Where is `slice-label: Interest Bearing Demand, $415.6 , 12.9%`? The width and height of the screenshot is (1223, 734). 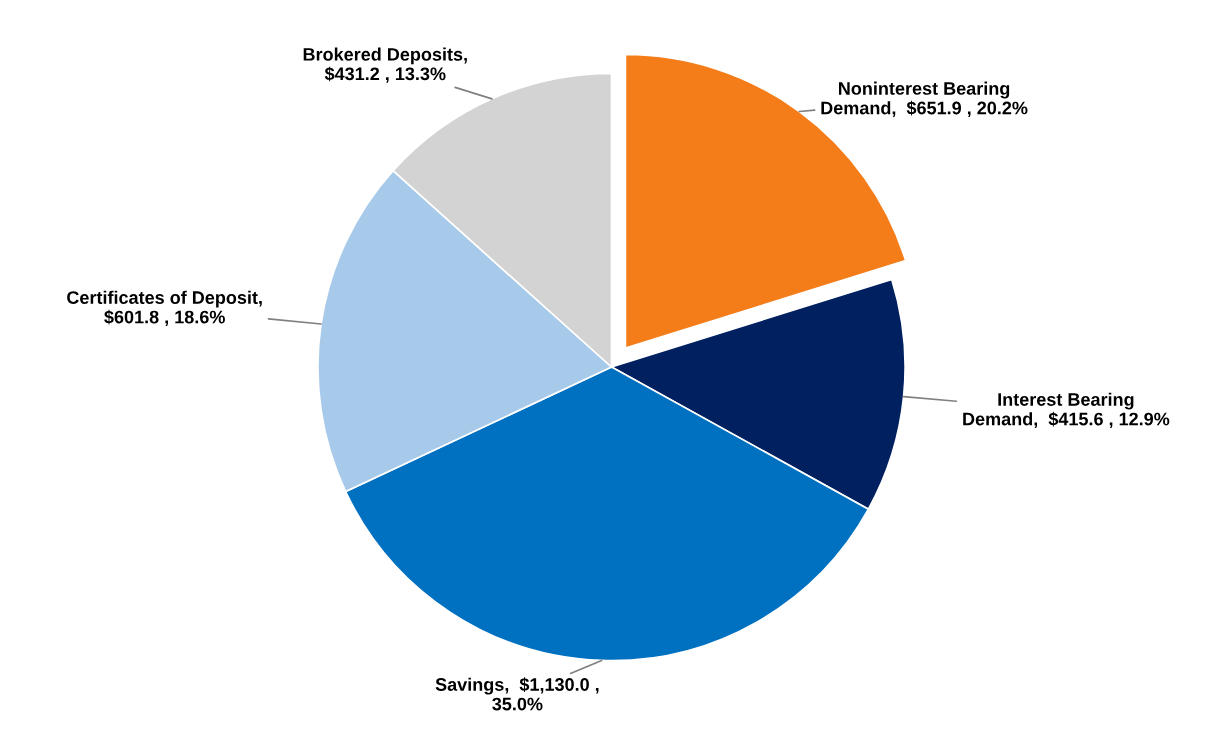
slice-label: Interest Bearing Demand, $415.6 , 12.9% is located at coordinates (1066, 410).